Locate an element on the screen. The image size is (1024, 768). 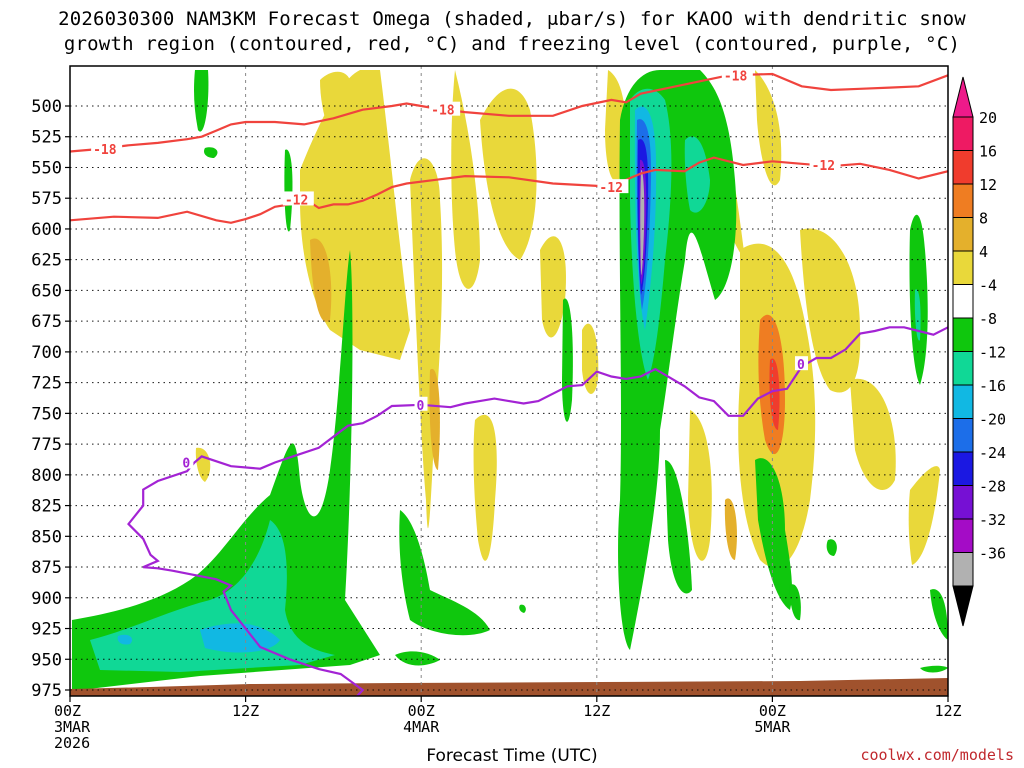
y-tick-label: 950 is located at coordinates (46, 660).